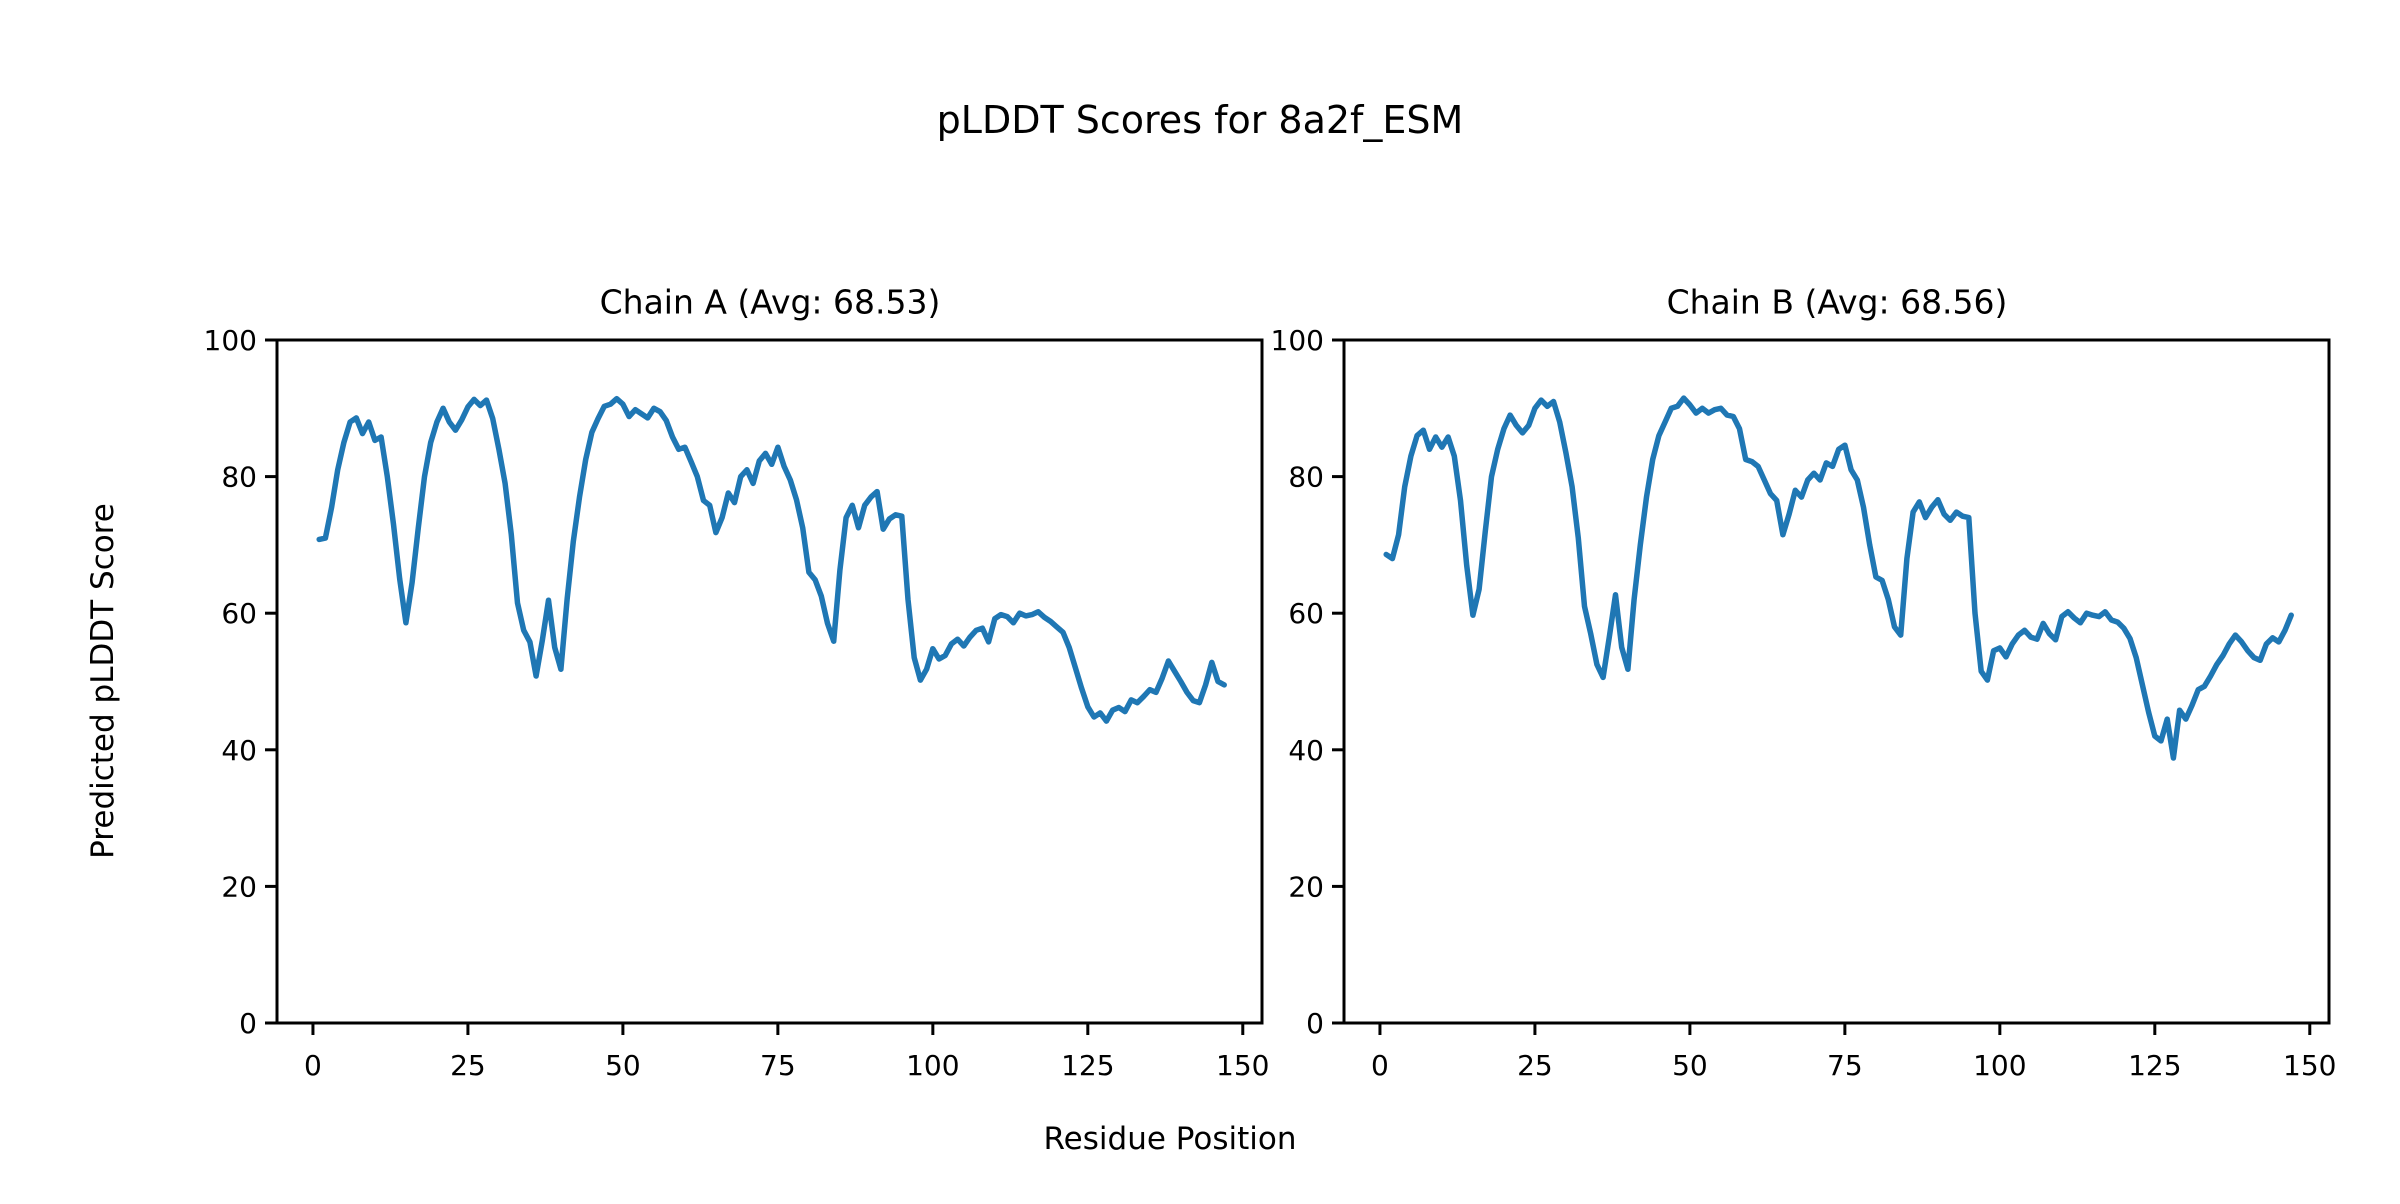 Image resolution: width=2400 pixels, height=1204 pixels. Describe the element at coordinates (1200, 120) in the screenshot. I see `figure-title: pLDDT Scores for 8a2f_ESM` at that location.